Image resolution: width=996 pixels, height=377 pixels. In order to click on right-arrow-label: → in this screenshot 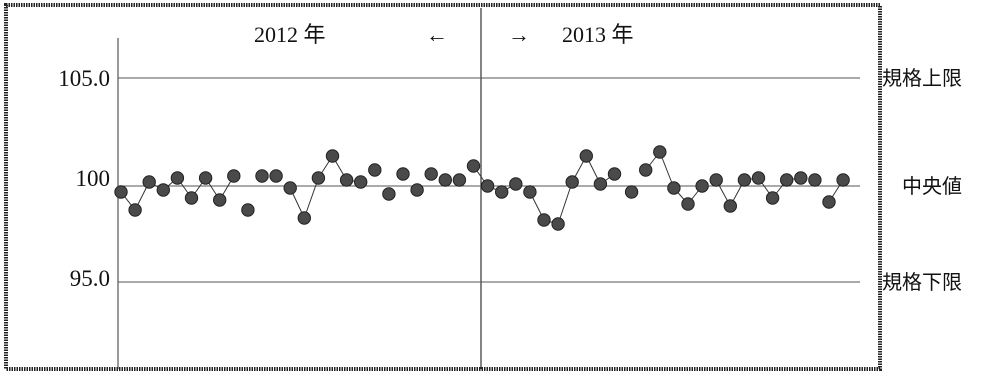, I will do `click(519, 34)`.